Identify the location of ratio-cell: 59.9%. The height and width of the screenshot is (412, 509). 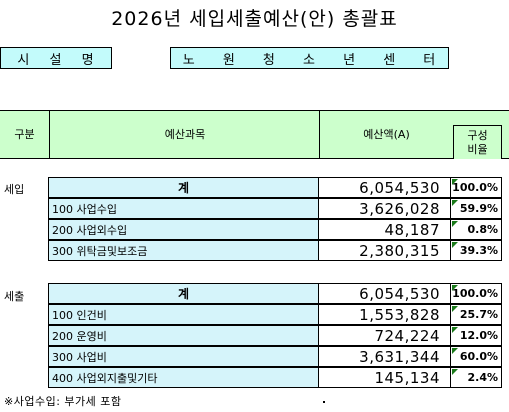
(476, 208).